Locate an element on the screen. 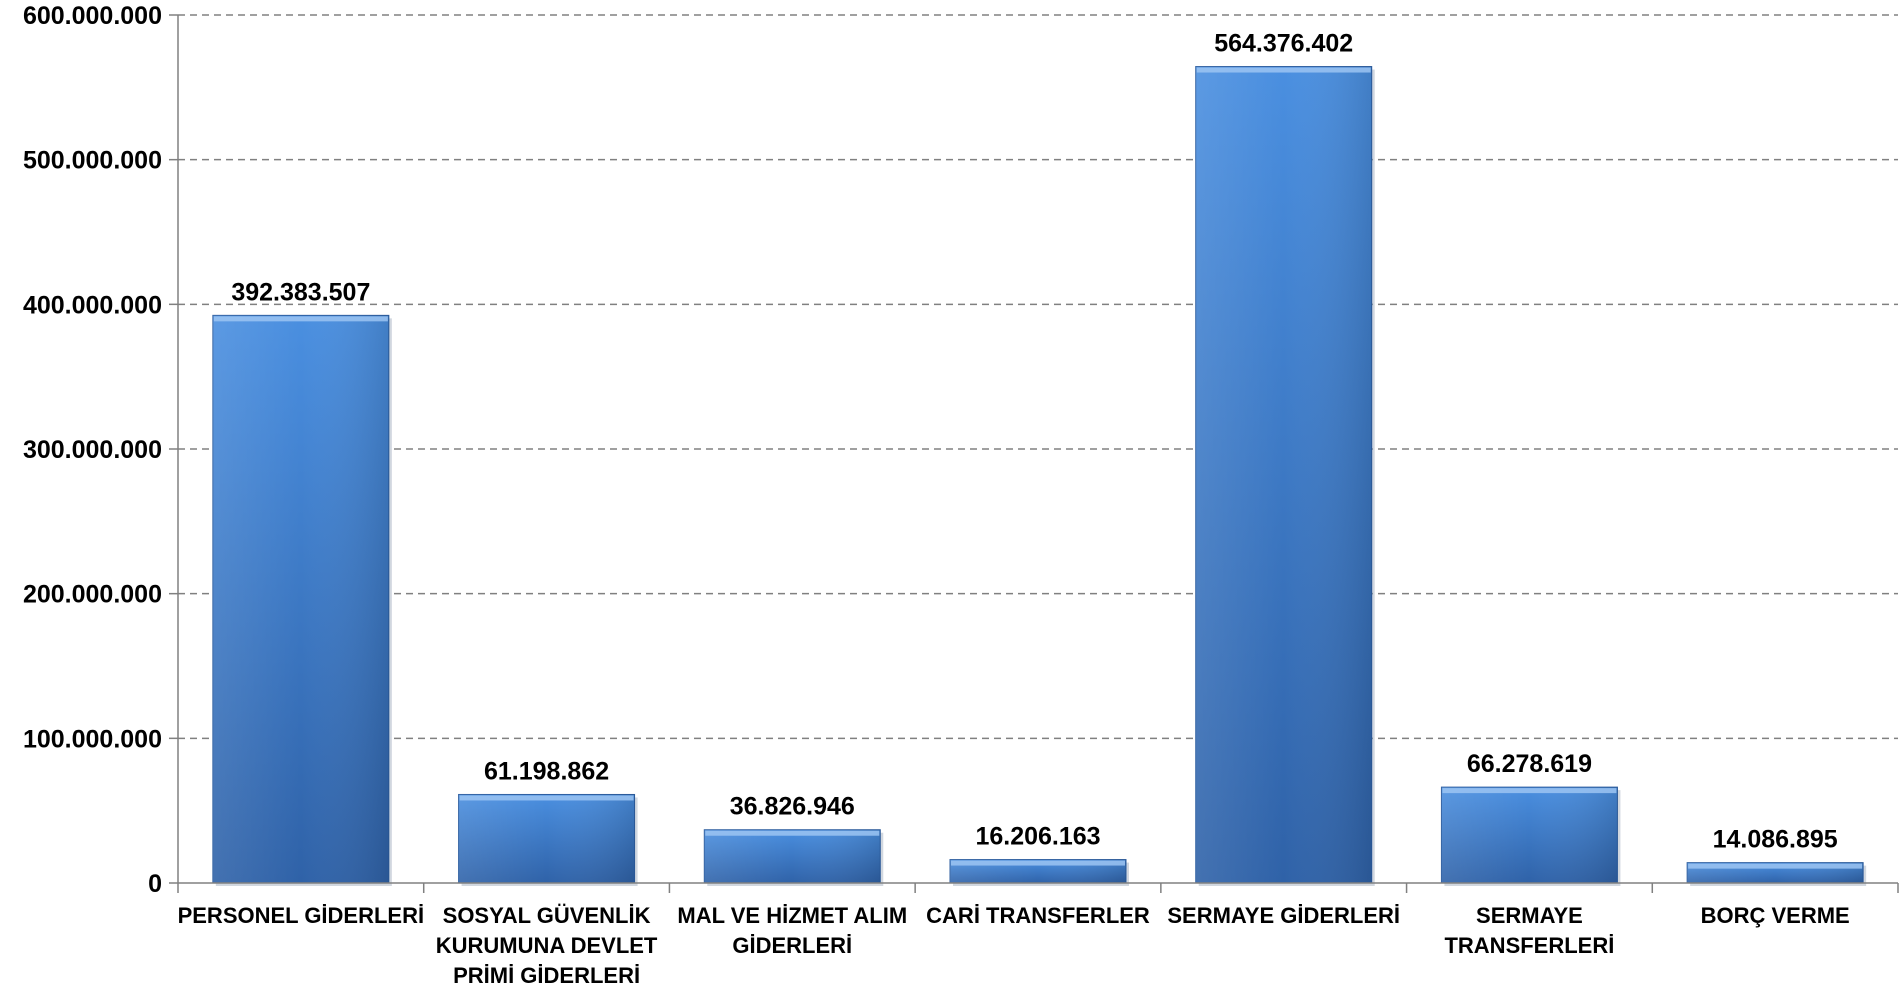  y-tick-label: 400.000.000 is located at coordinates (92, 305).